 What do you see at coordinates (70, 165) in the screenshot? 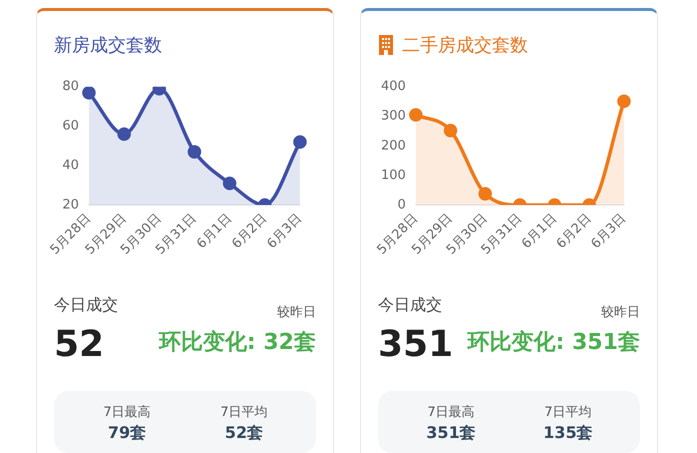
I see `y-tick-label: 40` at bounding box center [70, 165].